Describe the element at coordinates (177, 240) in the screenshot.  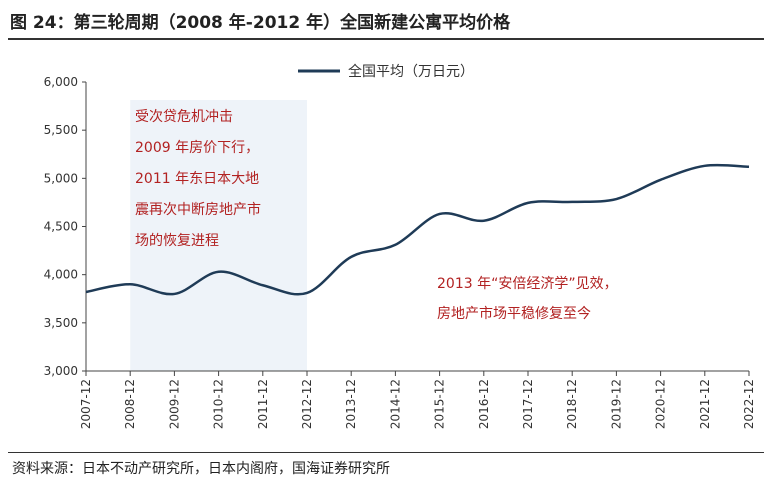
I see `annotation-2008-2012: 场的恢复进程` at that location.